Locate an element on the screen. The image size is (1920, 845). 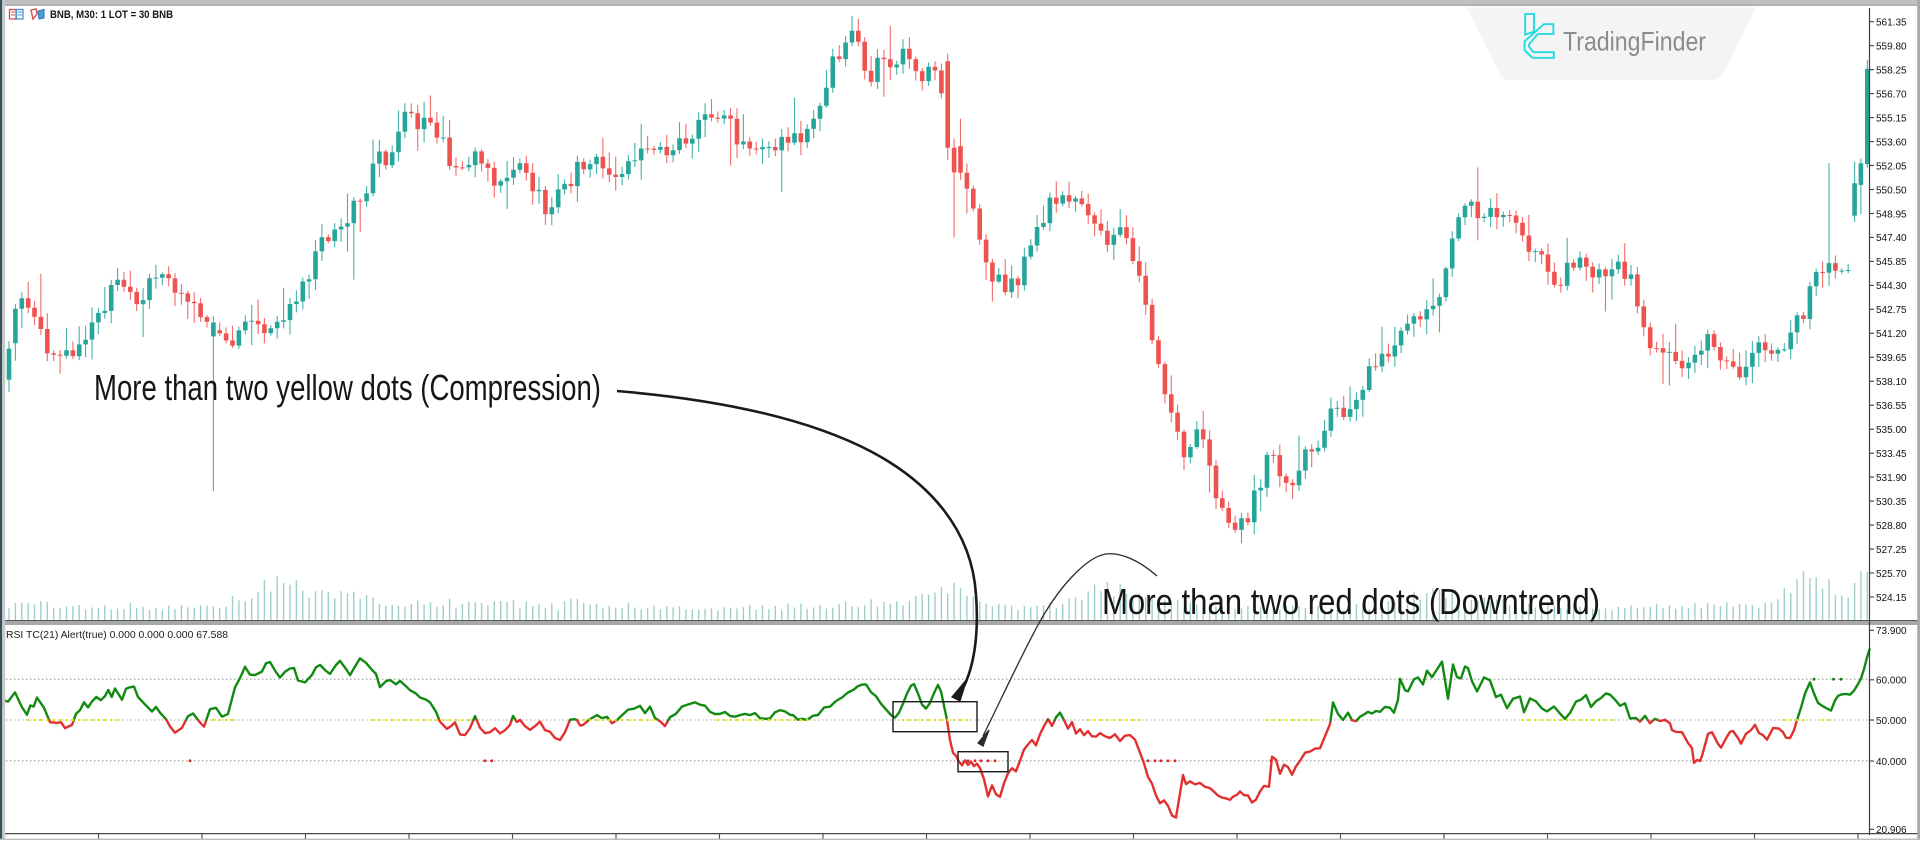
svg-text: 50.000 is located at coordinates (1891, 721).